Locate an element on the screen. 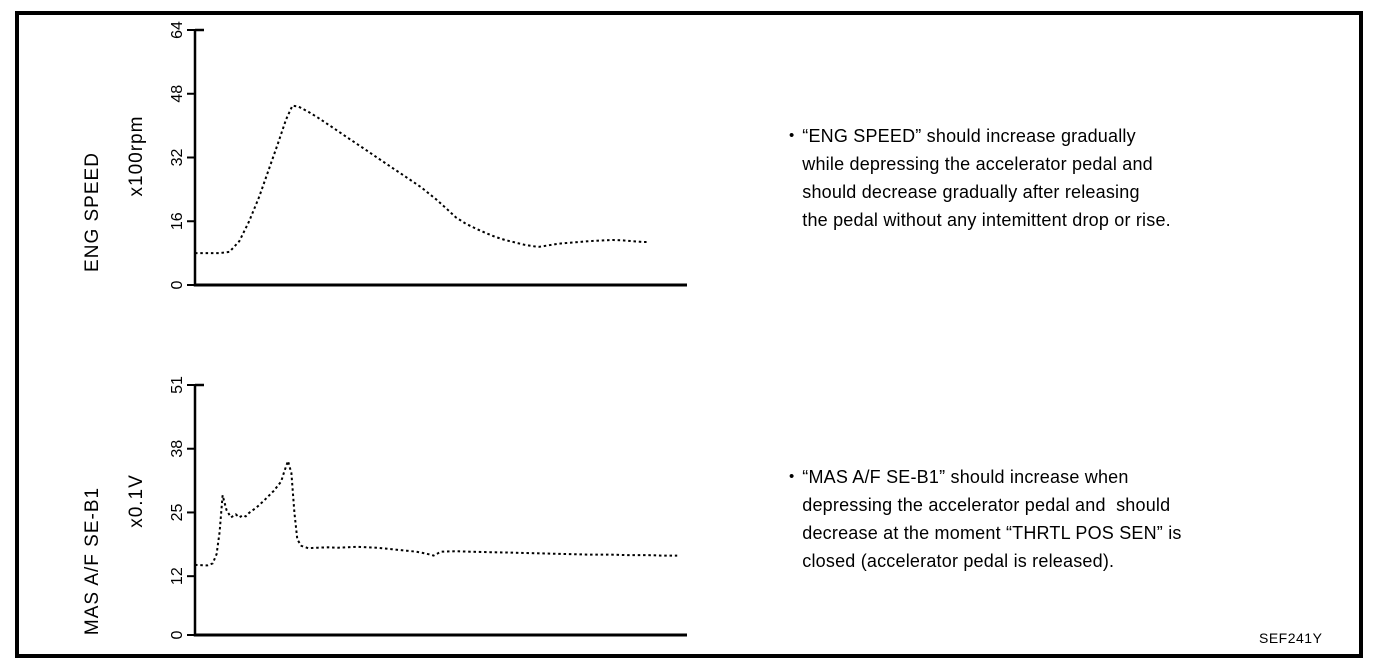 Image resolution: width=1392 pixels, height=672 pixels. y-tick-label: 51 is located at coordinates (177, 385).